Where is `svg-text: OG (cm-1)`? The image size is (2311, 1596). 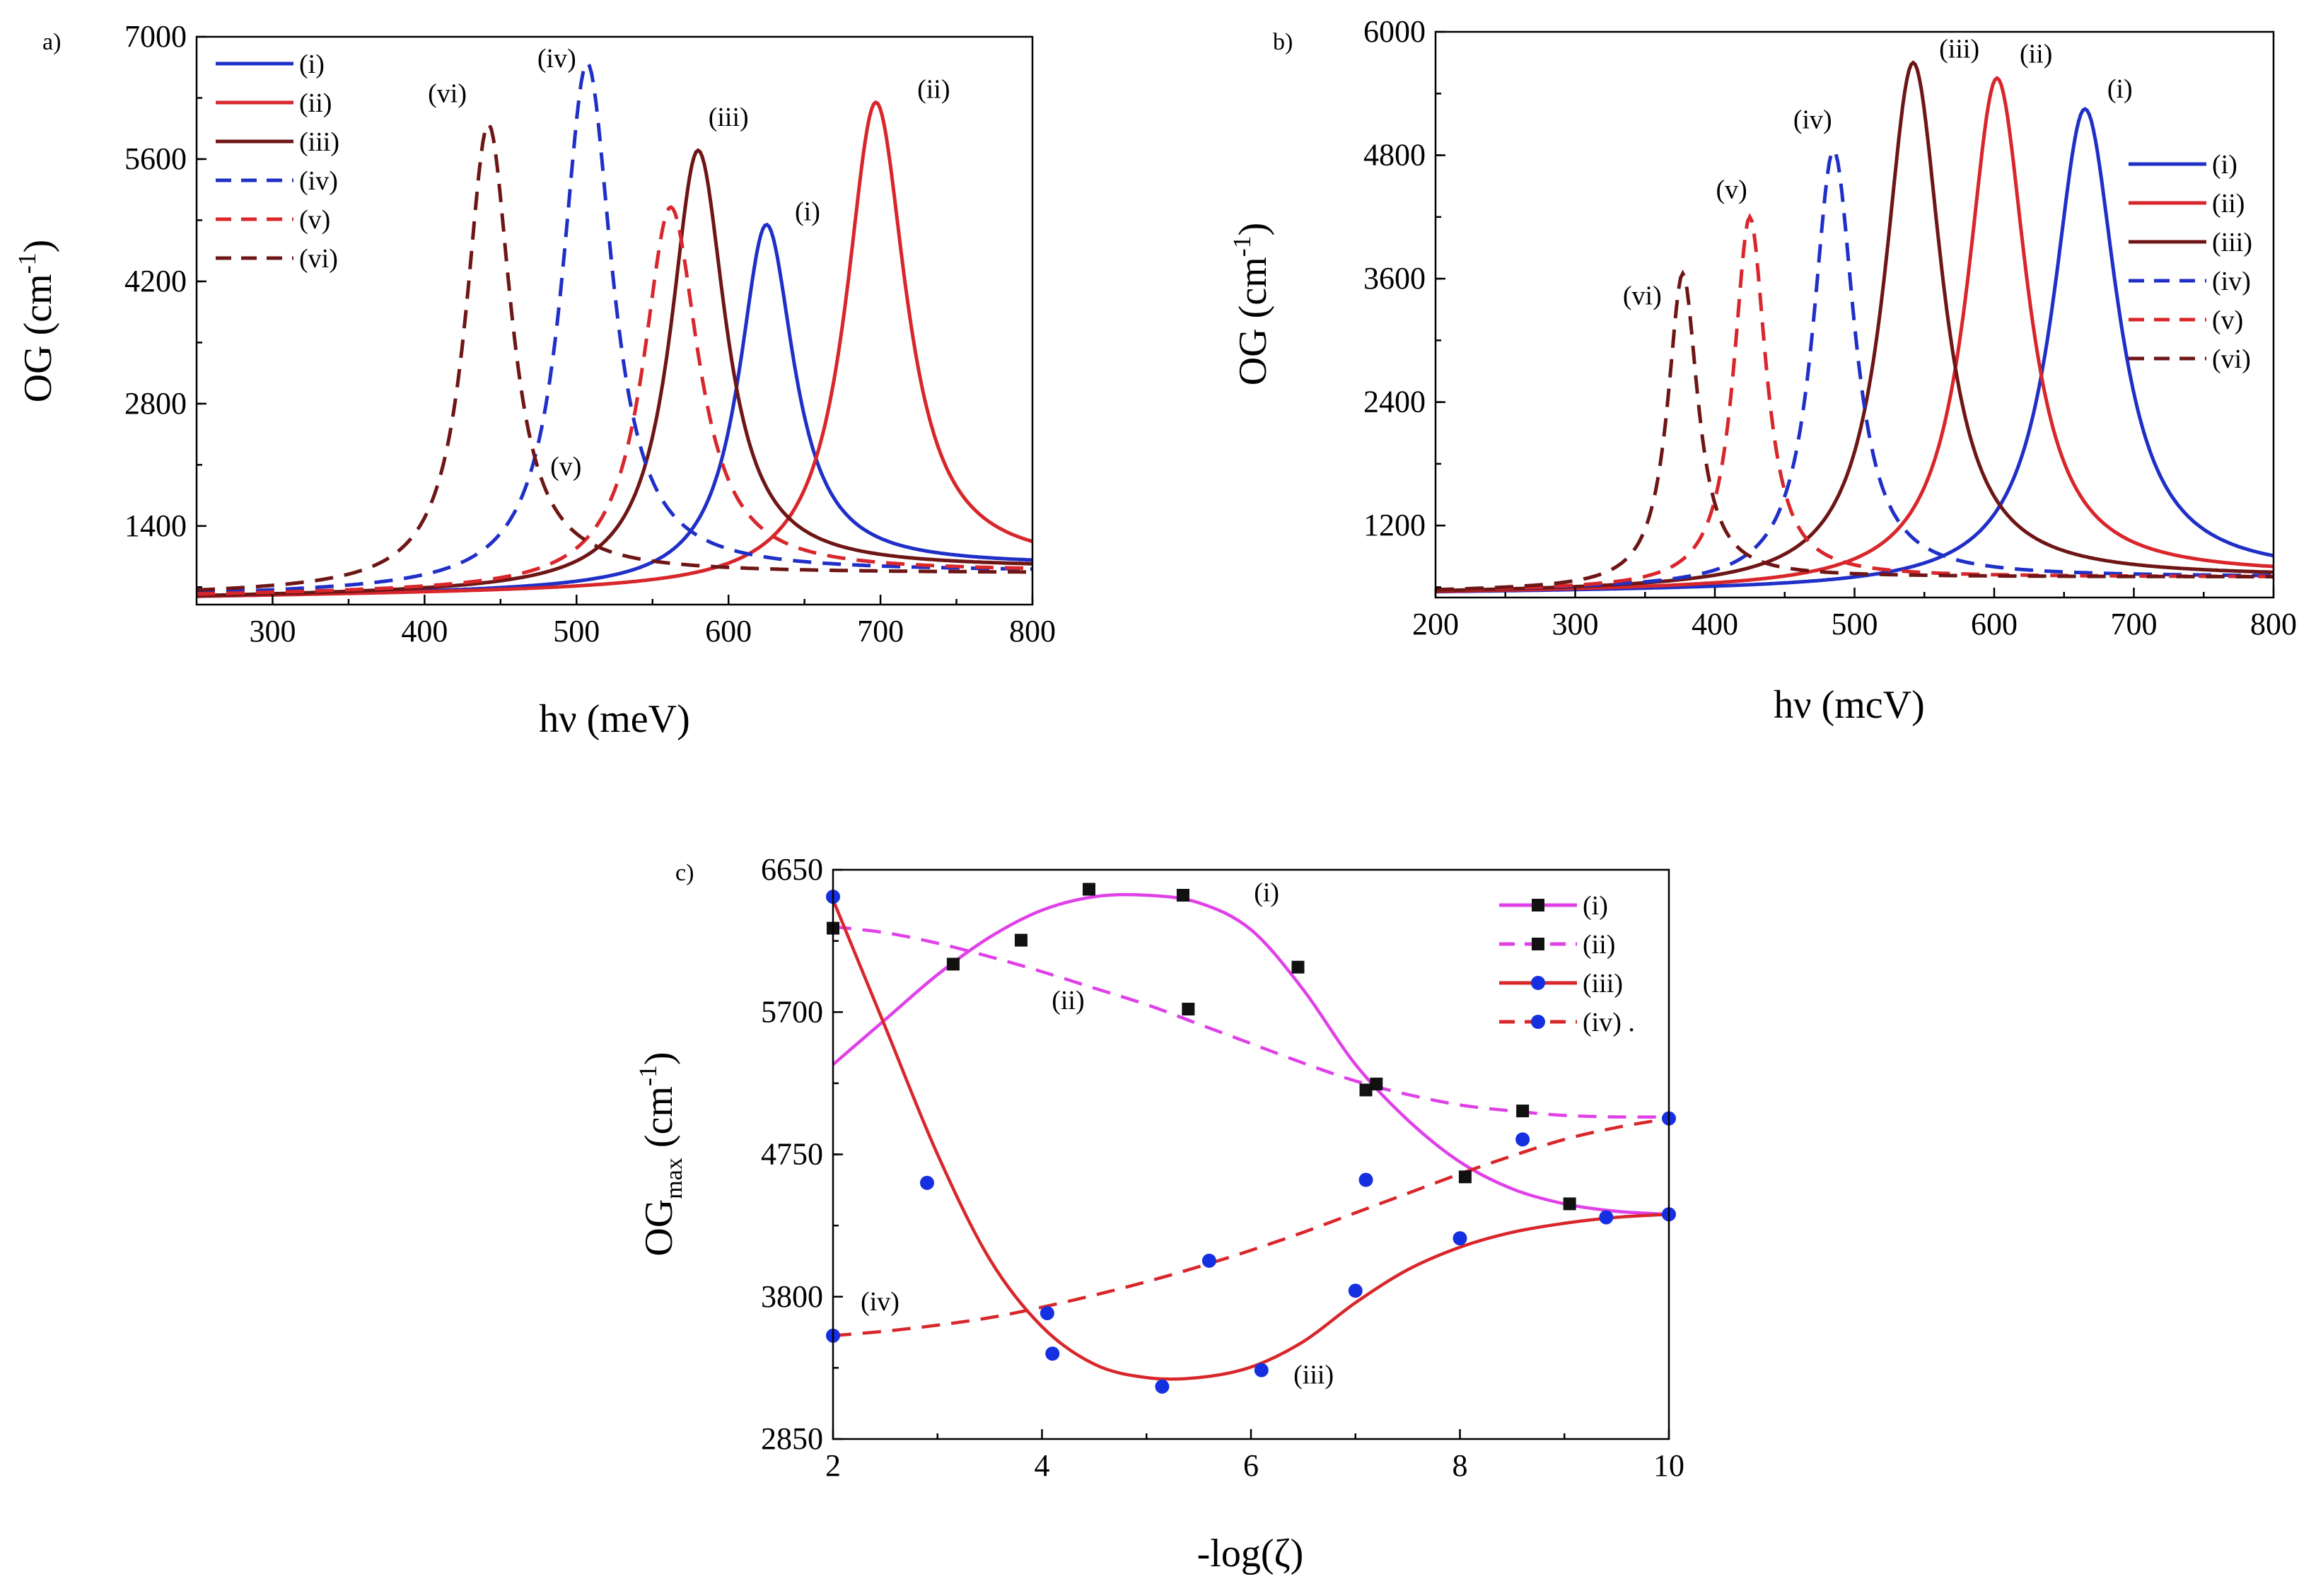
svg-text: OG (cm-1) is located at coordinates (36, 321).